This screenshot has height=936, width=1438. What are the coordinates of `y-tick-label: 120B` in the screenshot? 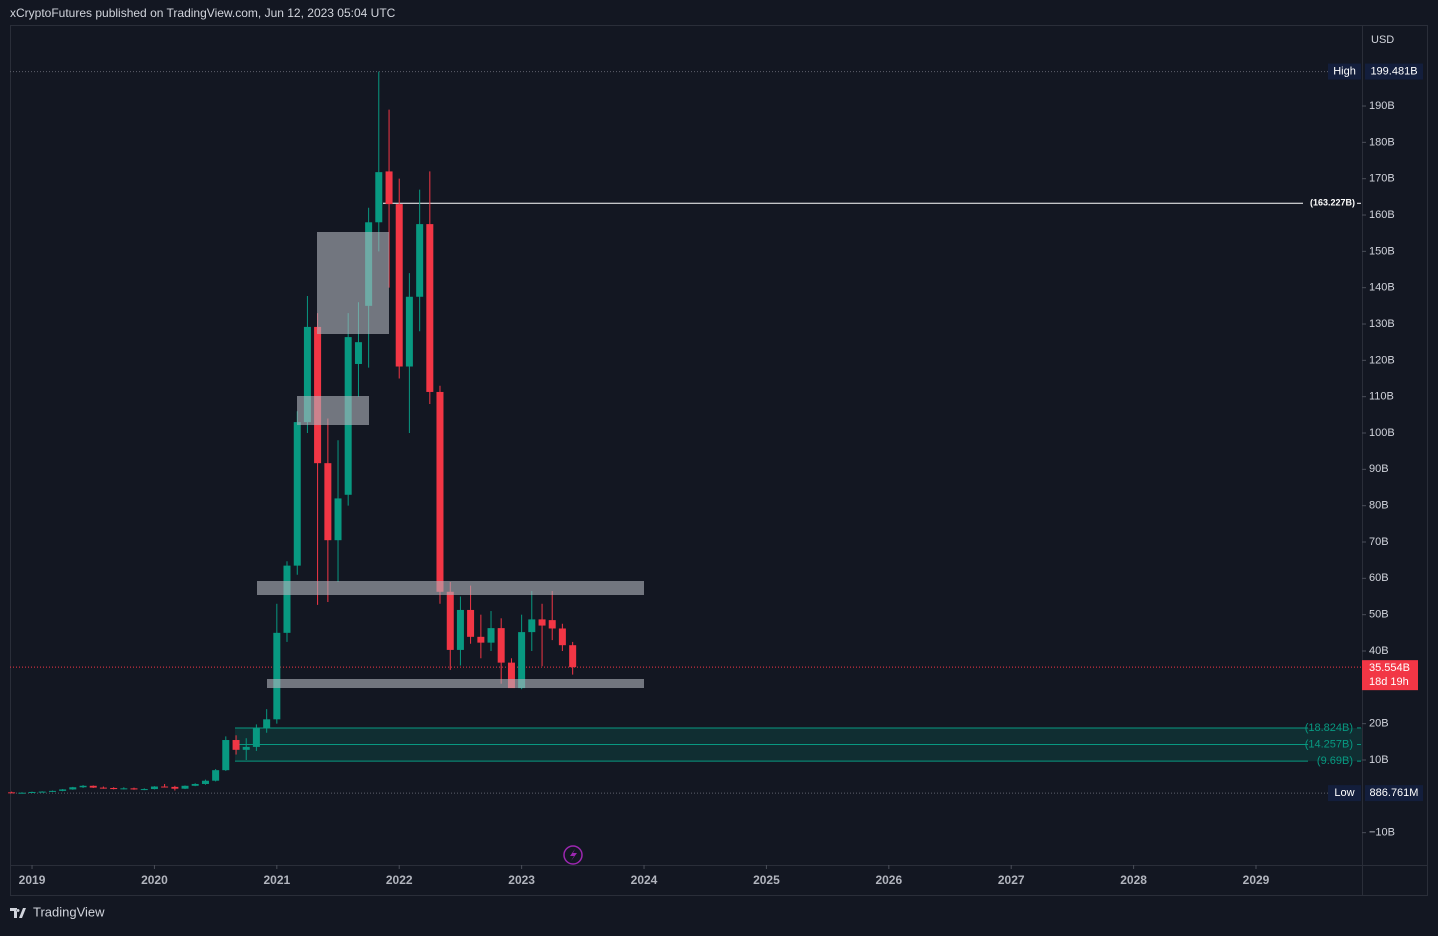 It's located at (1382, 360).